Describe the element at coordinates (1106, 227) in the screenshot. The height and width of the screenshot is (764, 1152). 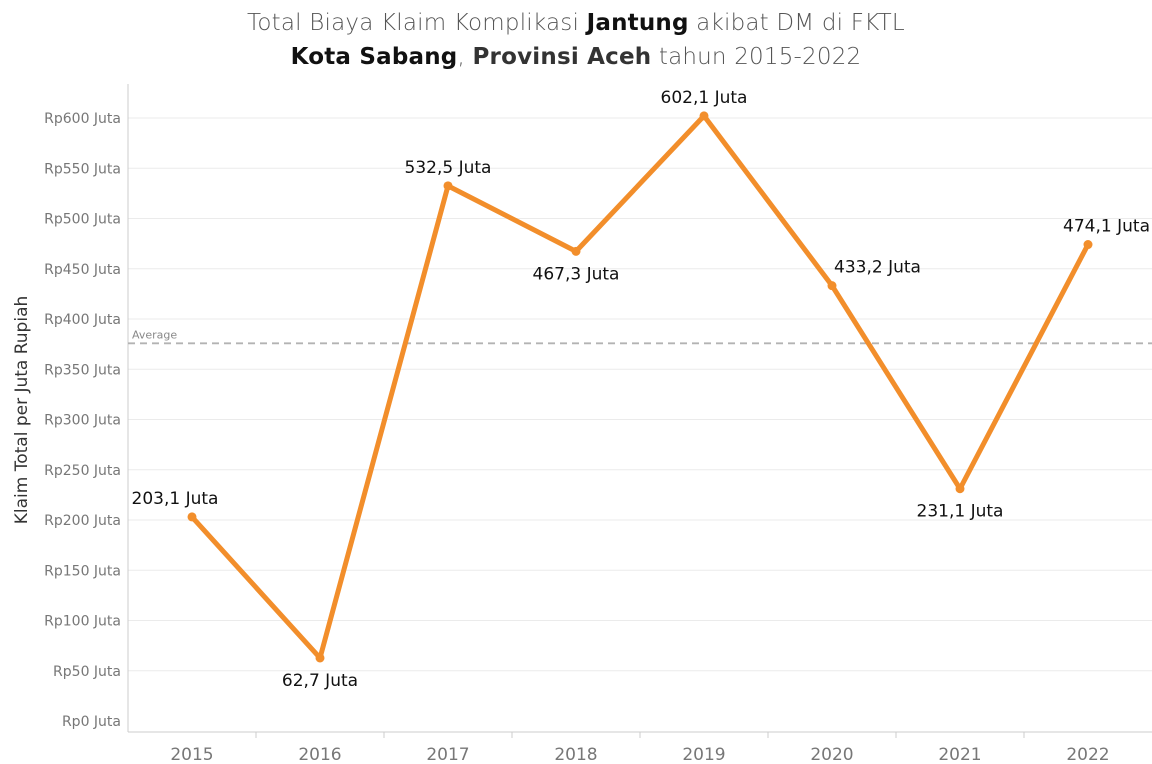
I see `data-label: 474,1 Juta` at that location.